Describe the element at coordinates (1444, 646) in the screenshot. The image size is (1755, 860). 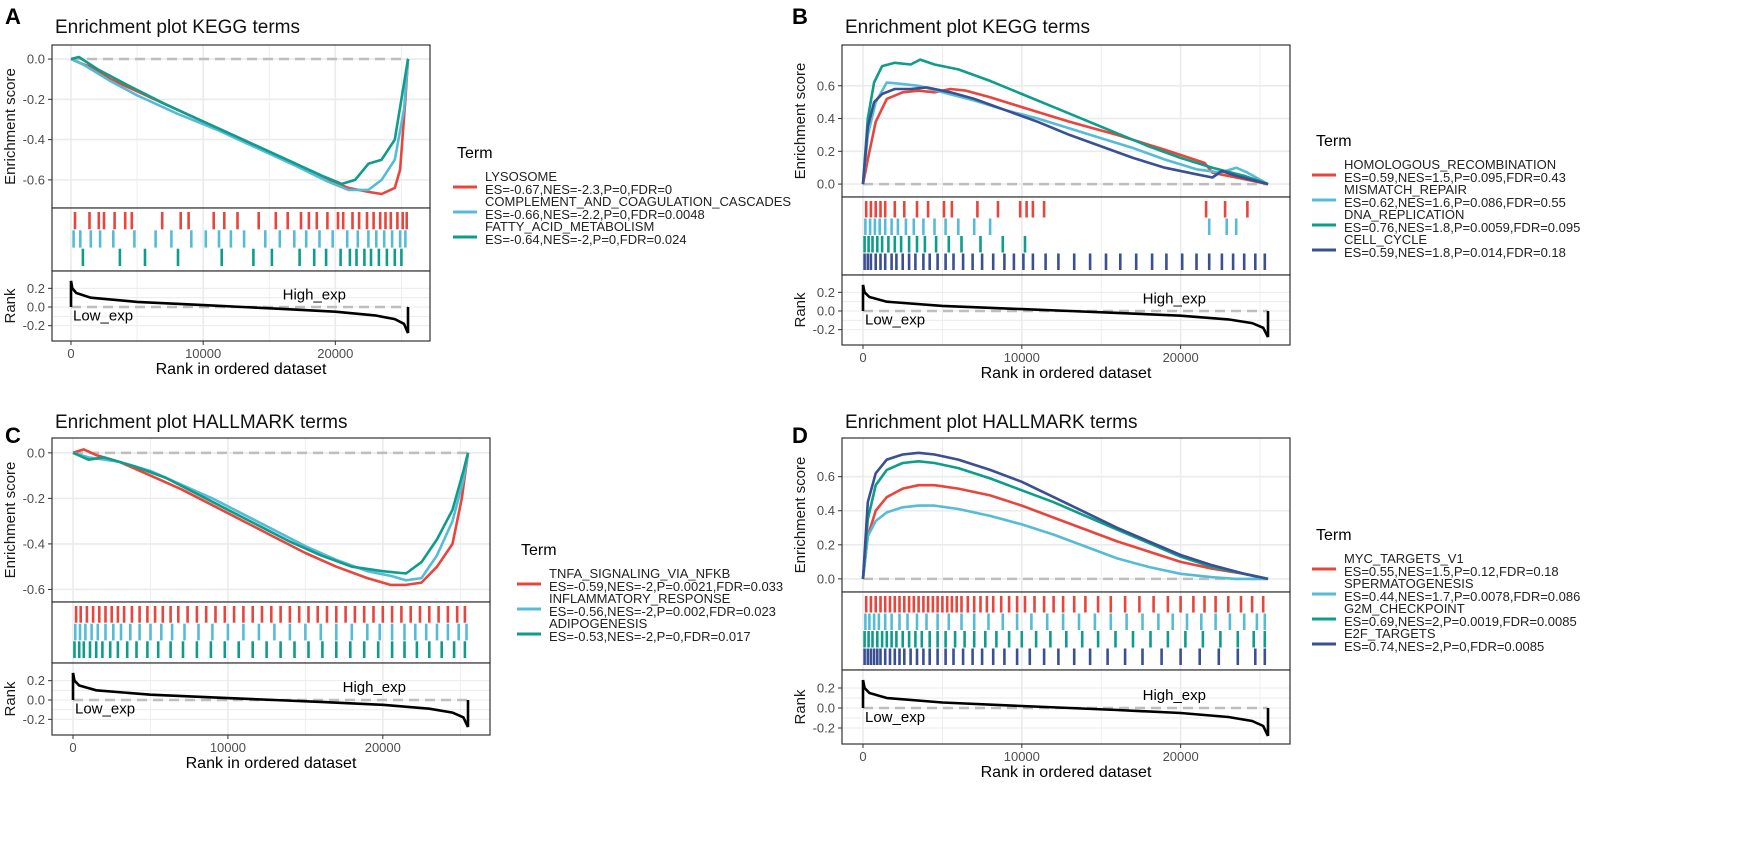
I see `legend-term-stats: ES=0.74,NES=2,P=0,FDR=0.0085` at that location.